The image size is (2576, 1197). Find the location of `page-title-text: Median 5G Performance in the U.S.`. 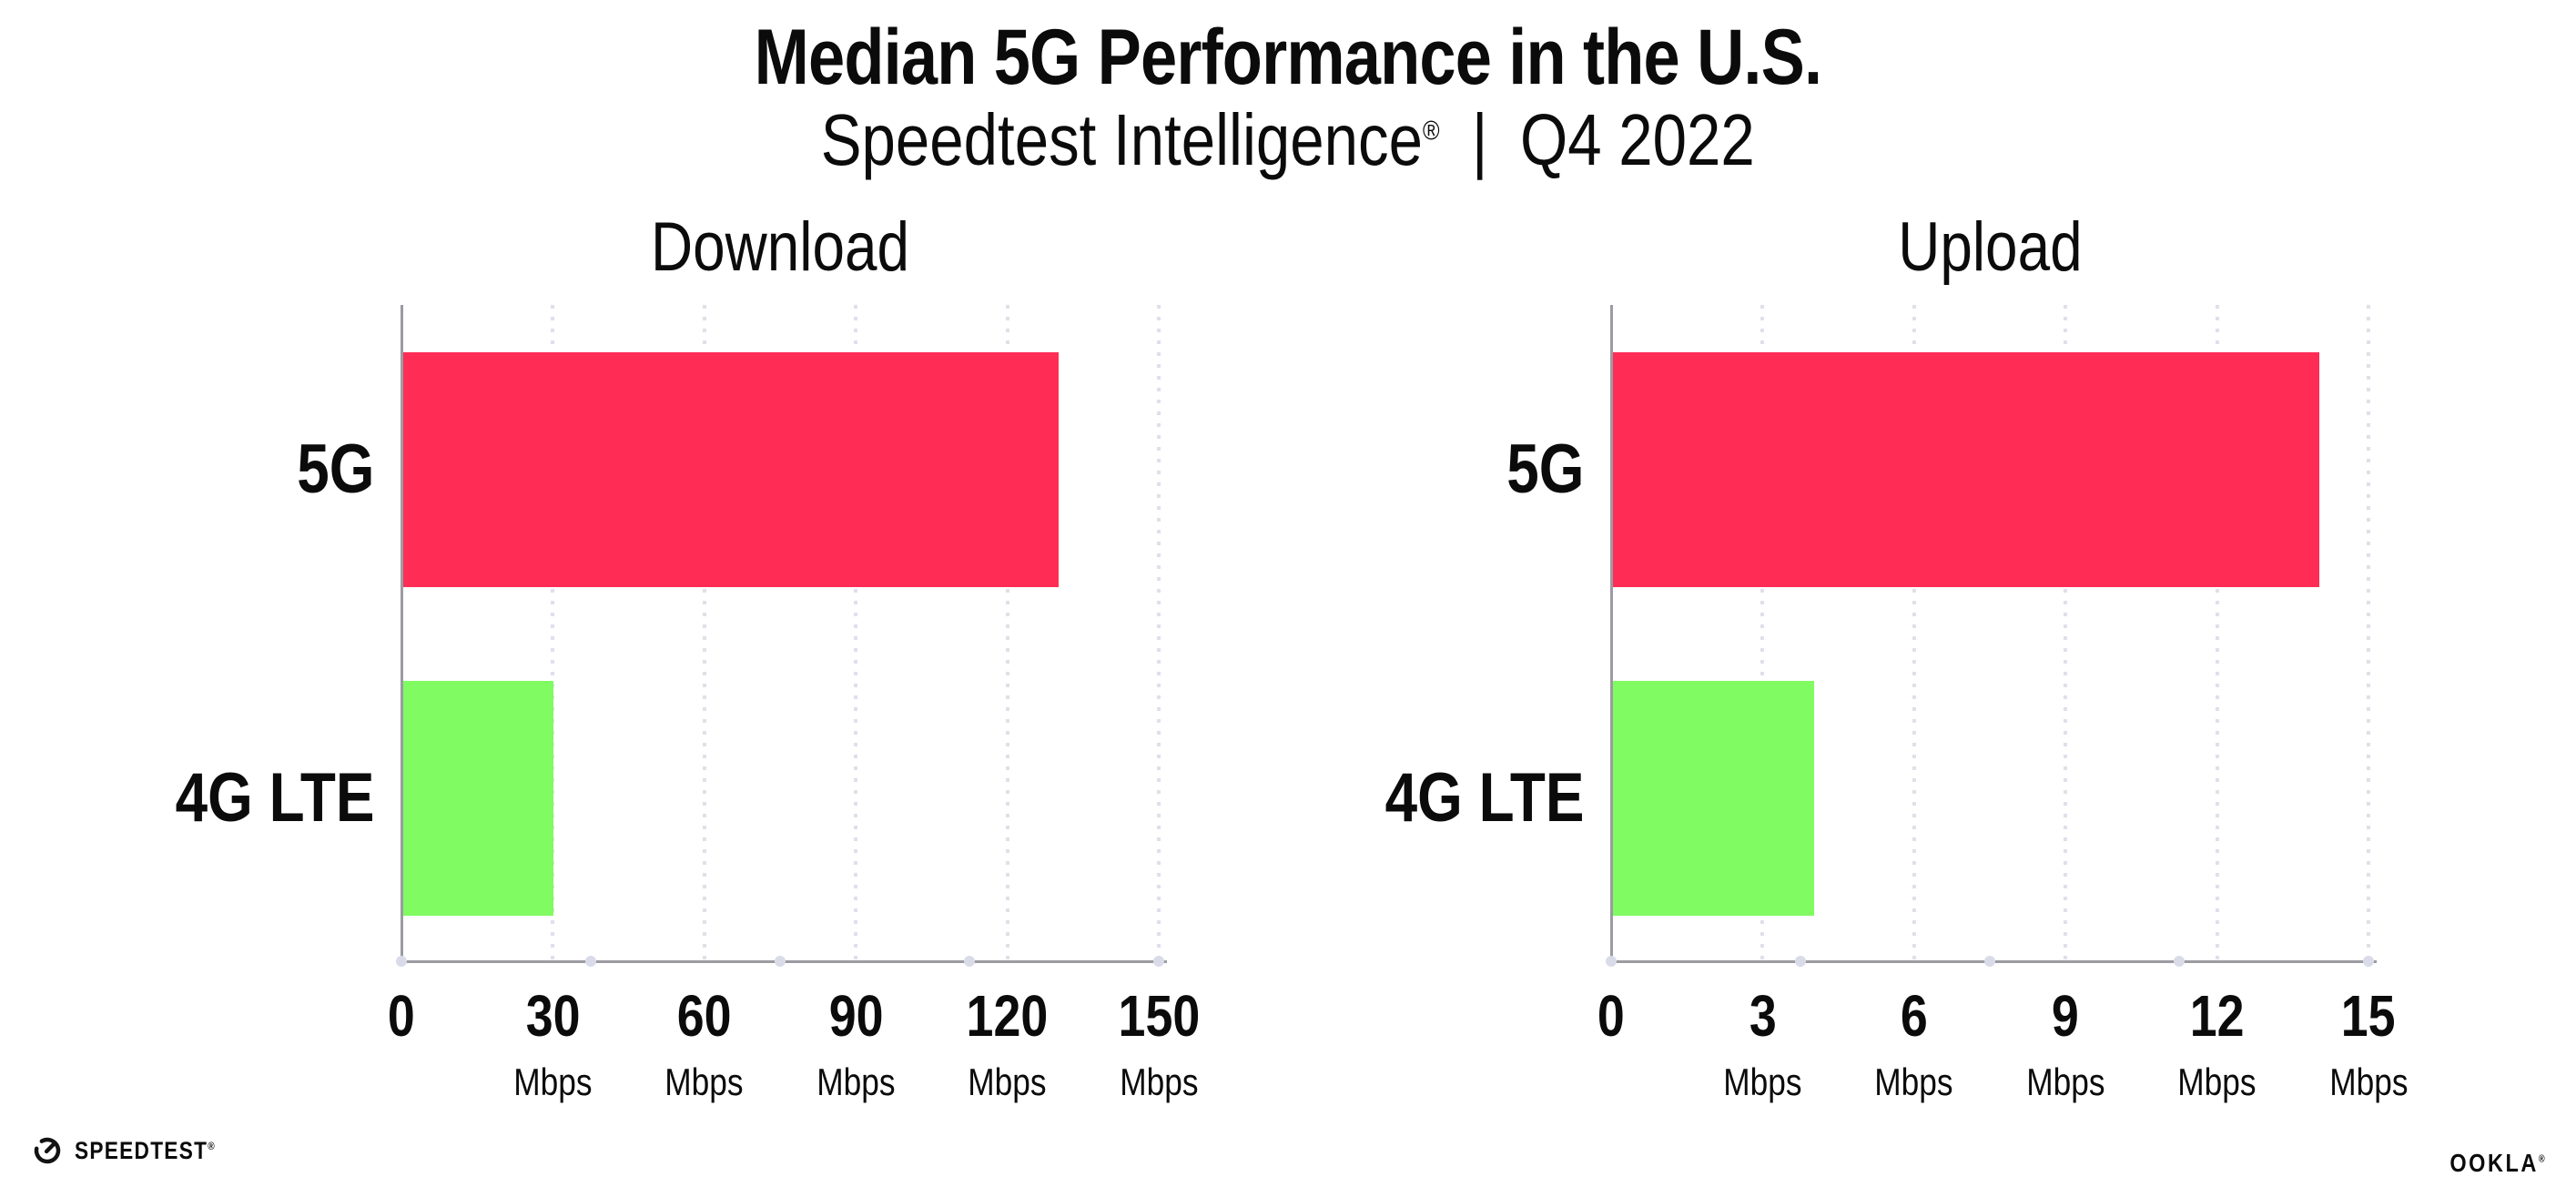

page-title-text: Median 5G Performance in the U.S. is located at coordinates (1288, 58).